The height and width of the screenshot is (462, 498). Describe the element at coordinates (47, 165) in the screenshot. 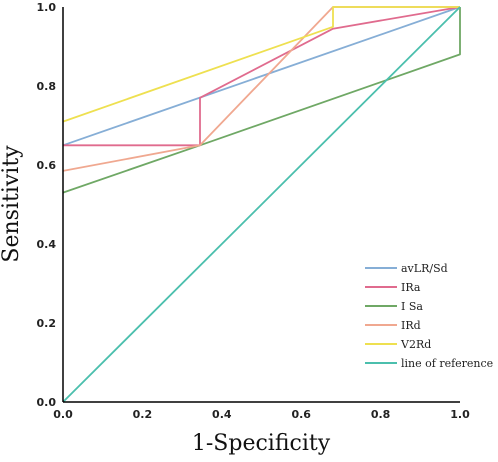

I see `y-tick-label: 0.6` at that location.